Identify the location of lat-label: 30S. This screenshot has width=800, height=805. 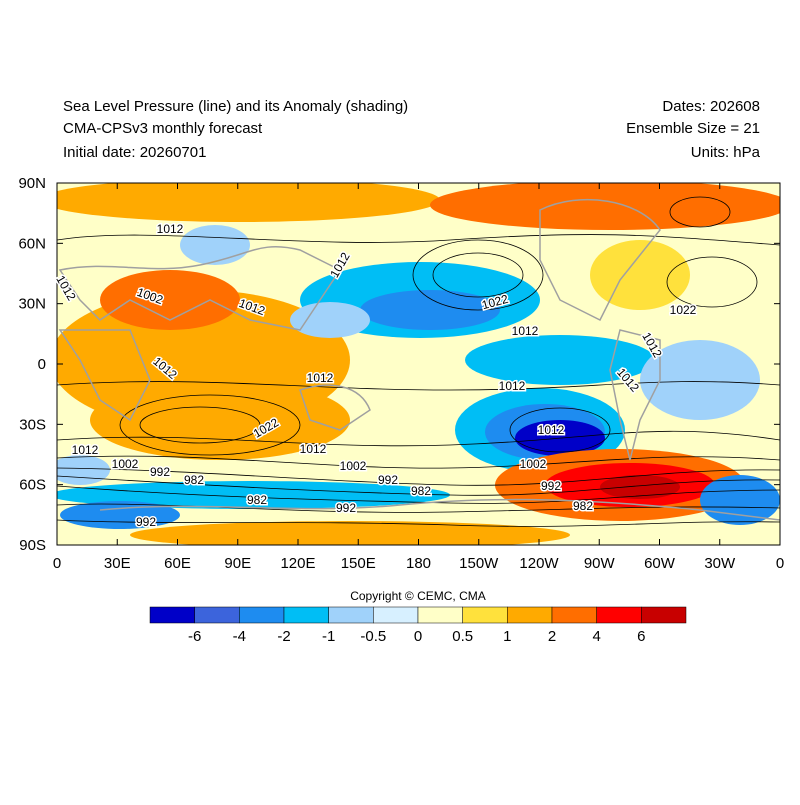
(32, 424).